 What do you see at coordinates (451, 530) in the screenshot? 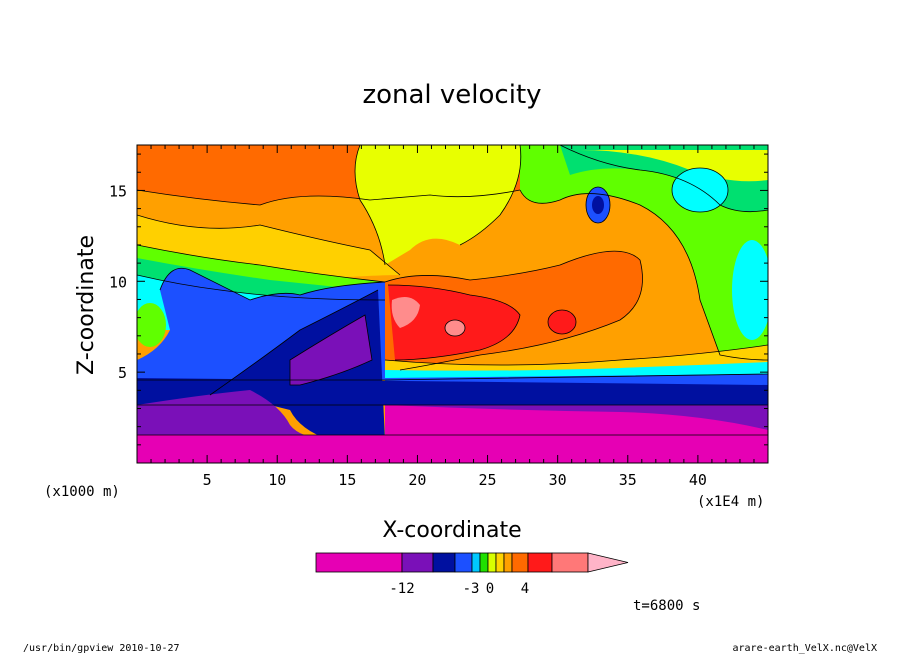
I see `x-axis-label: X-coordinate` at bounding box center [451, 530].